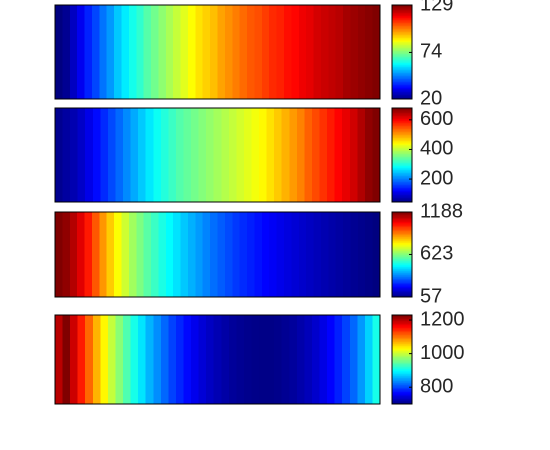  I want to click on colorbar-tick-label: 800, so click(436, 386).